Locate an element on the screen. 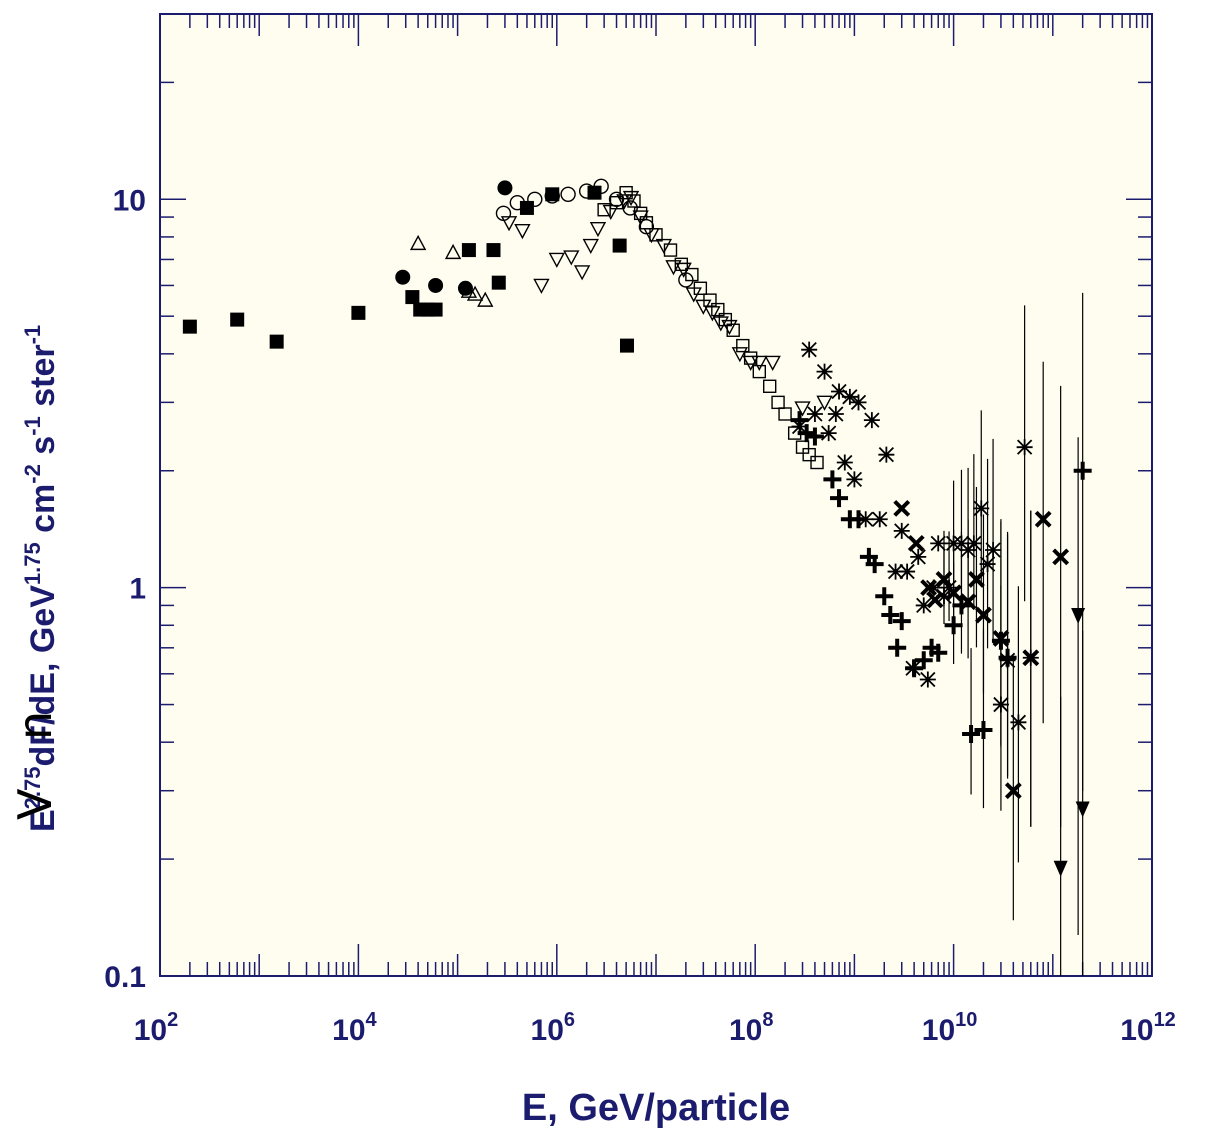  y-tick-labels: 0.1 1 10 is located at coordinates (125, 589).